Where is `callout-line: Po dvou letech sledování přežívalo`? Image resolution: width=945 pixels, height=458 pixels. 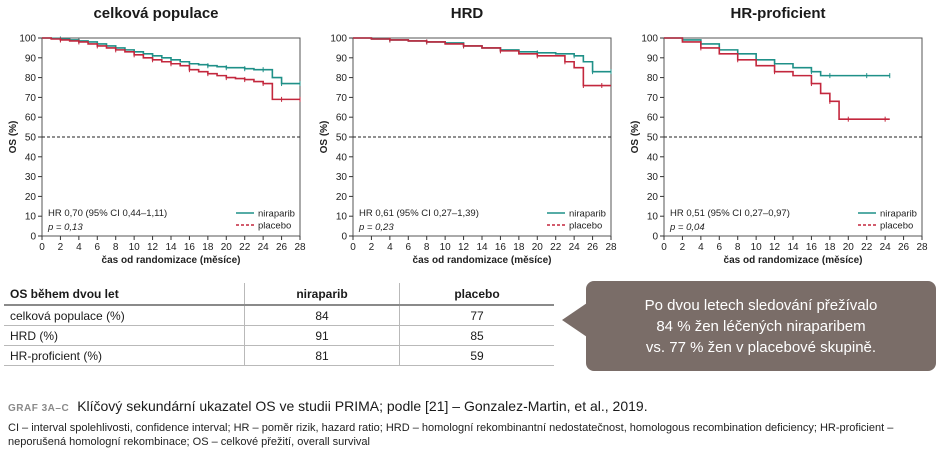 callout-line: Po dvou letech sledování přežívalo is located at coordinates (761, 305).